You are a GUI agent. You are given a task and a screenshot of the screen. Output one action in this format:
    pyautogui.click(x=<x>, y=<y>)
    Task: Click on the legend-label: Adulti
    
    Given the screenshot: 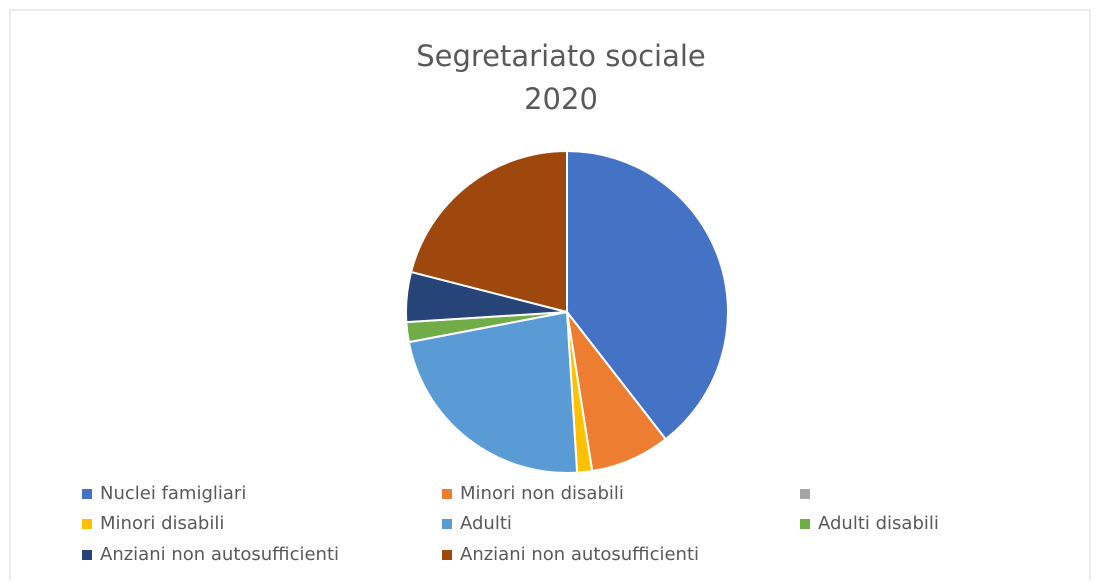 What is the action you would take?
    pyautogui.click(x=486, y=523)
    